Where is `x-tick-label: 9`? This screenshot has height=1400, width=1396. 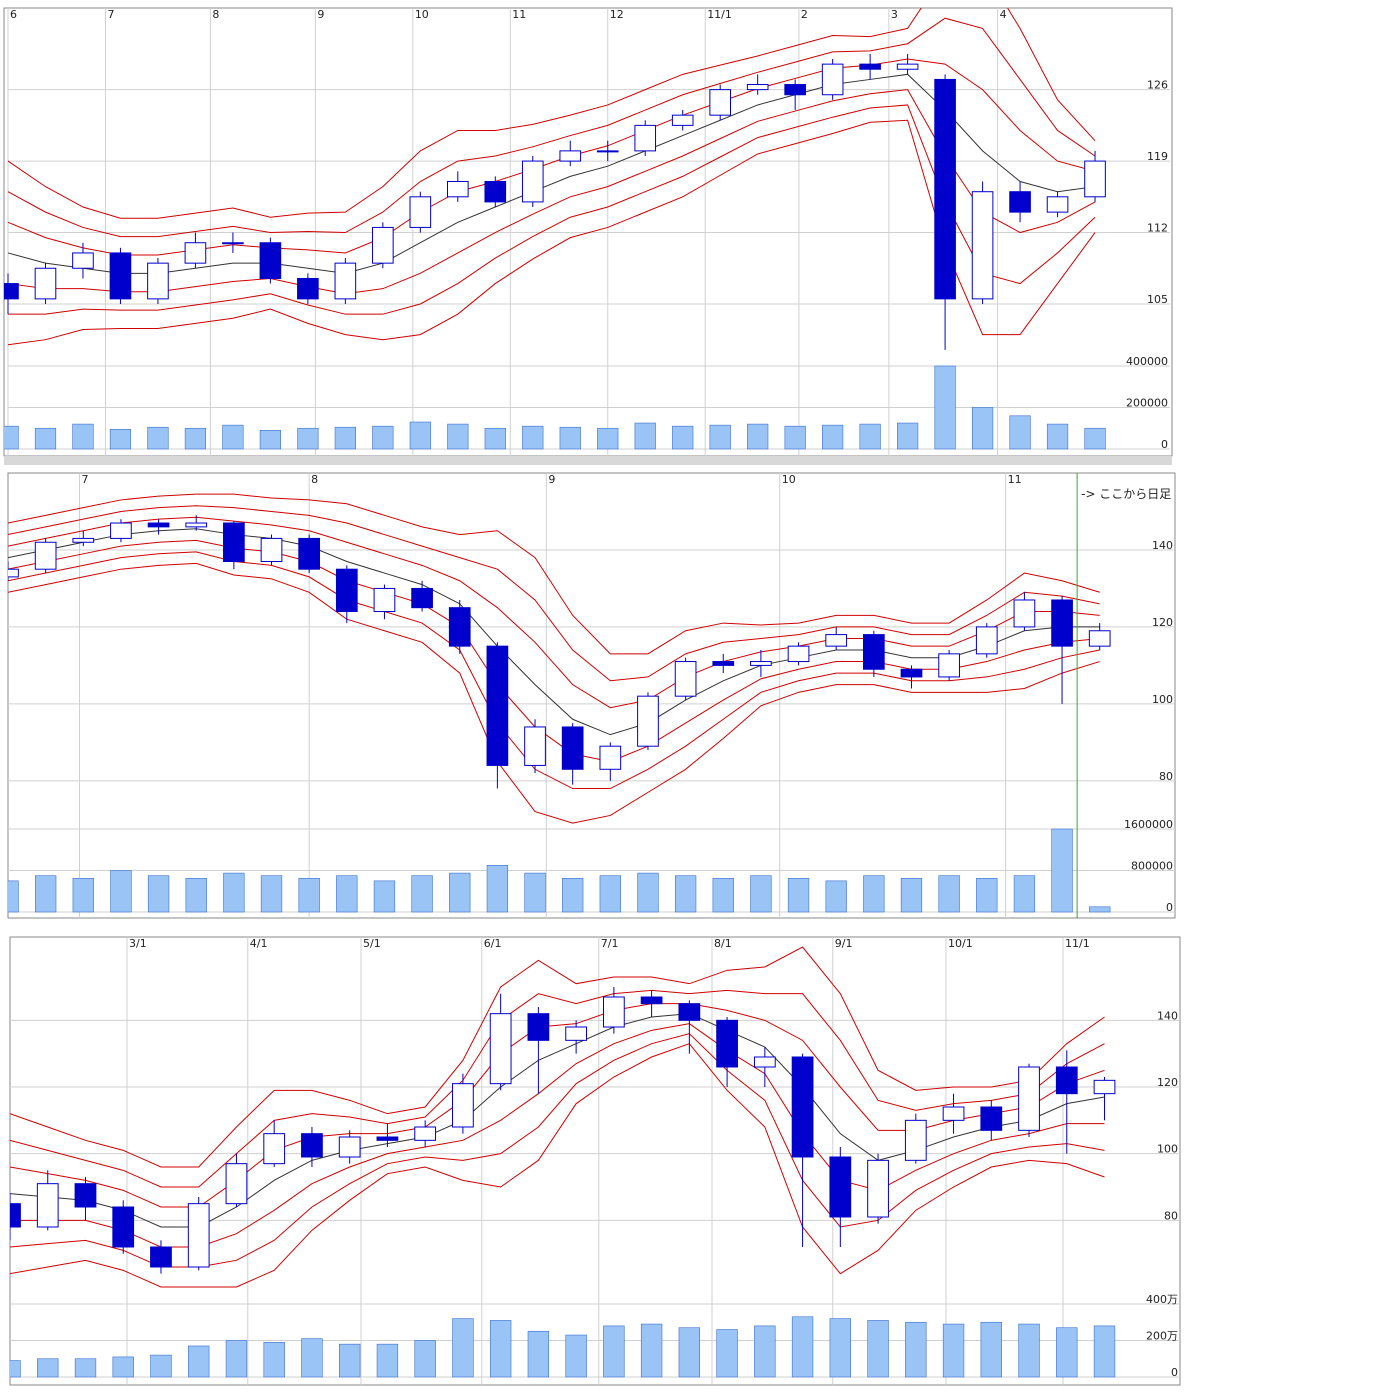
x-tick-label: 9 is located at coordinates (320, 14).